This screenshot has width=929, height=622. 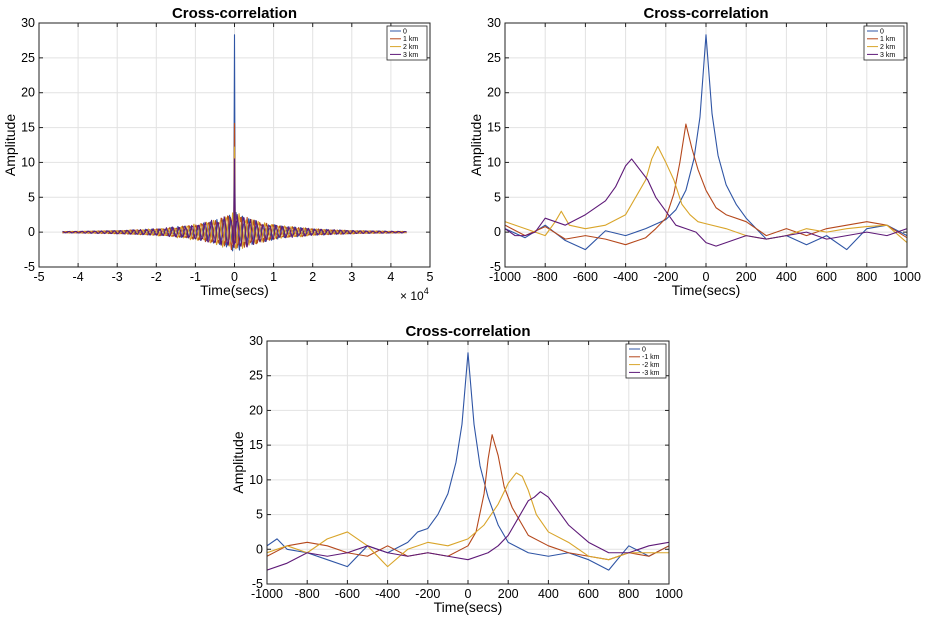 I want to click on legend-box, so click(x=884, y=43).